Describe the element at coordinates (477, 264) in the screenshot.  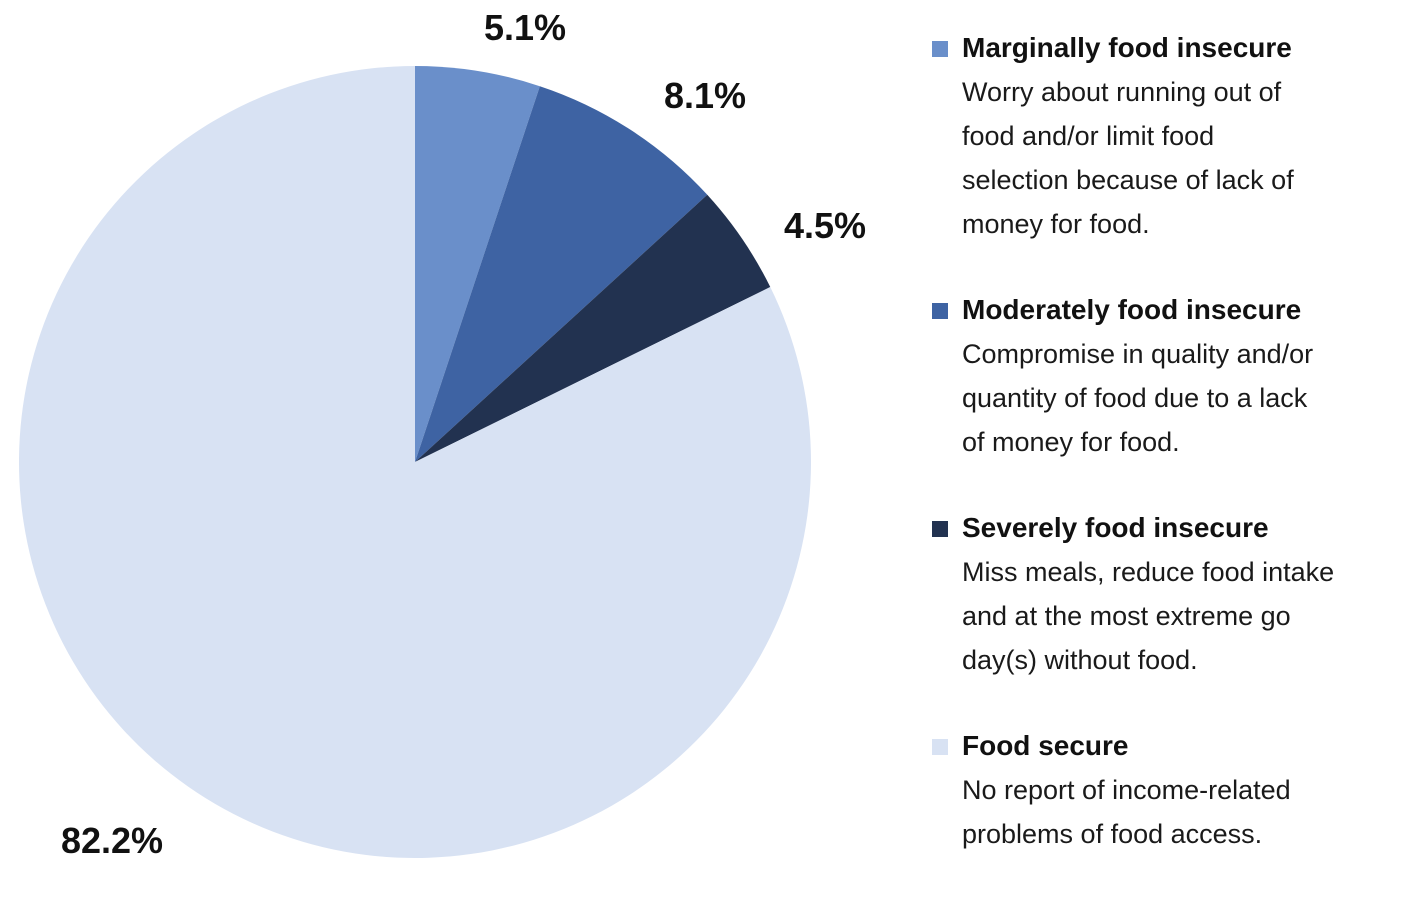
I see `pie-slice-marginally-food-insecure` at that location.